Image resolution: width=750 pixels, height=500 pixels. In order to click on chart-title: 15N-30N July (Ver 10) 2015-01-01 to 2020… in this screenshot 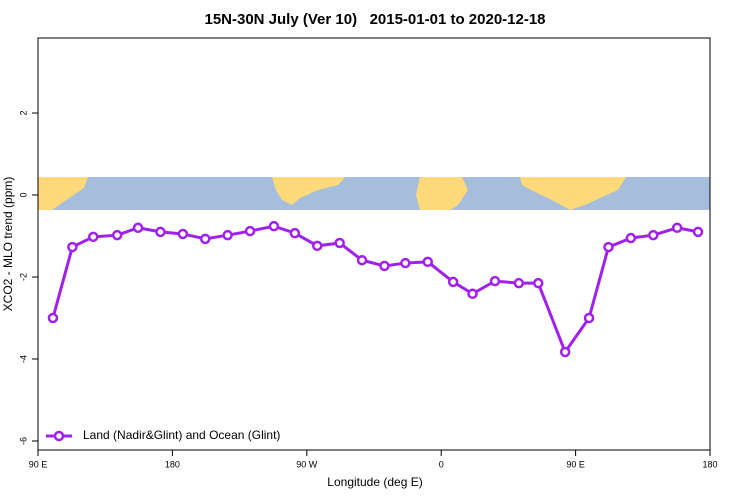, I will do `click(374, 19)`.